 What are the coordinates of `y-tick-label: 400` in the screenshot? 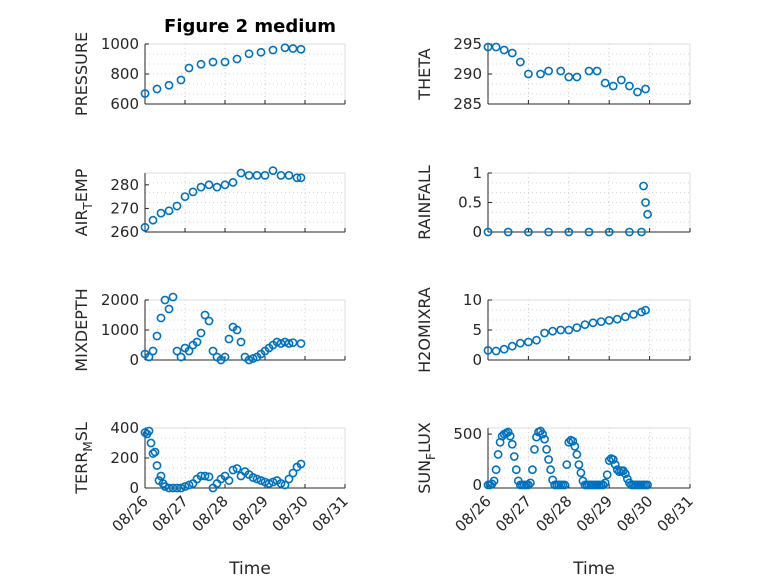 It's located at (124, 428).